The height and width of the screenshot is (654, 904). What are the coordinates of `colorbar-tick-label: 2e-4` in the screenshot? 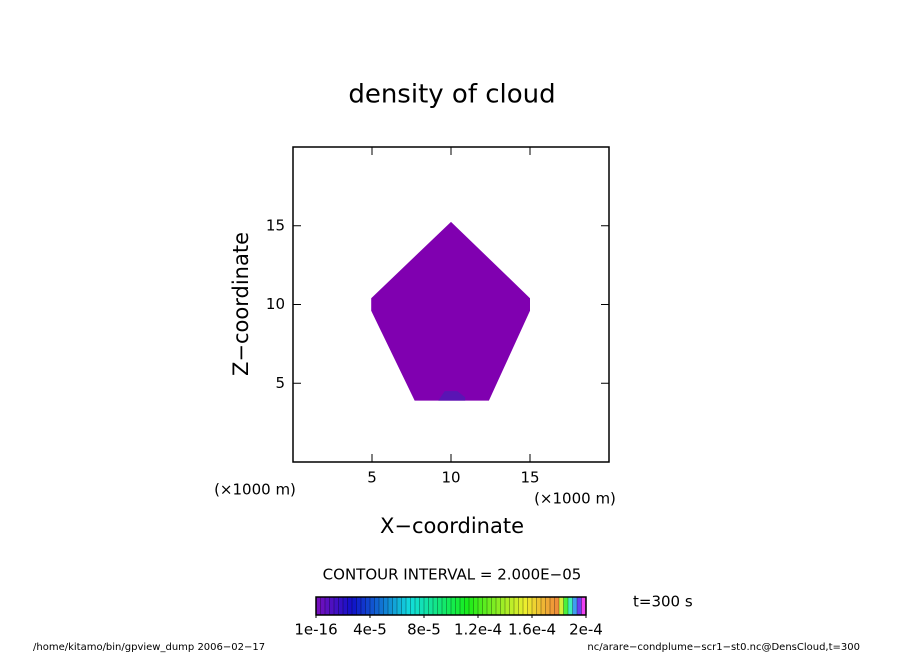 It's located at (586, 630).